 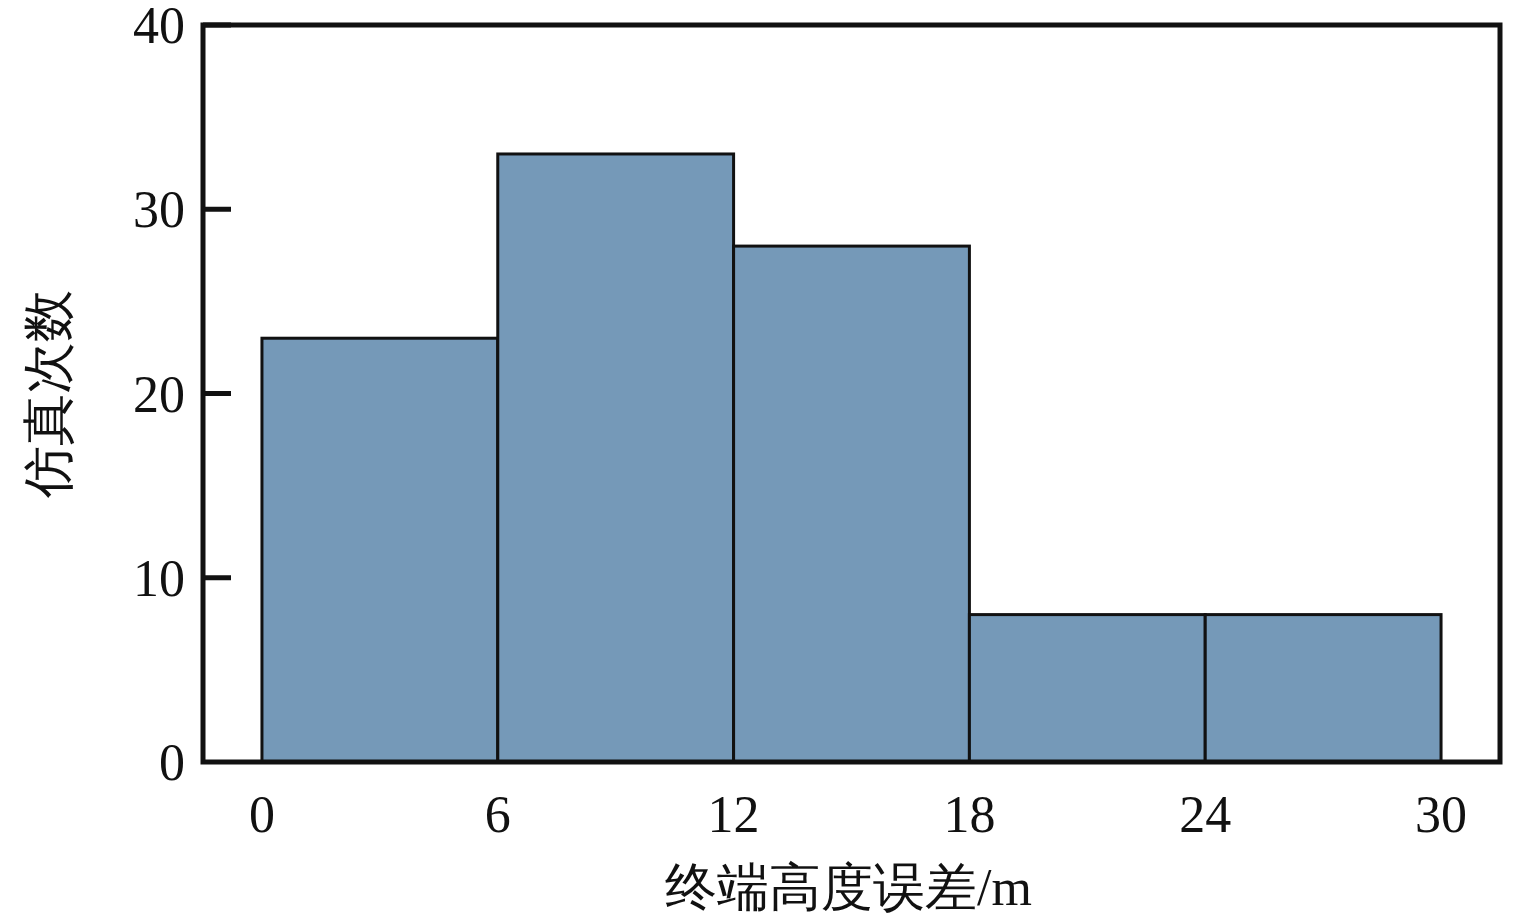 What do you see at coordinates (159, 578) in the screenshot?
I see `y-tick-label: 10` at bounding box center [159, 578].